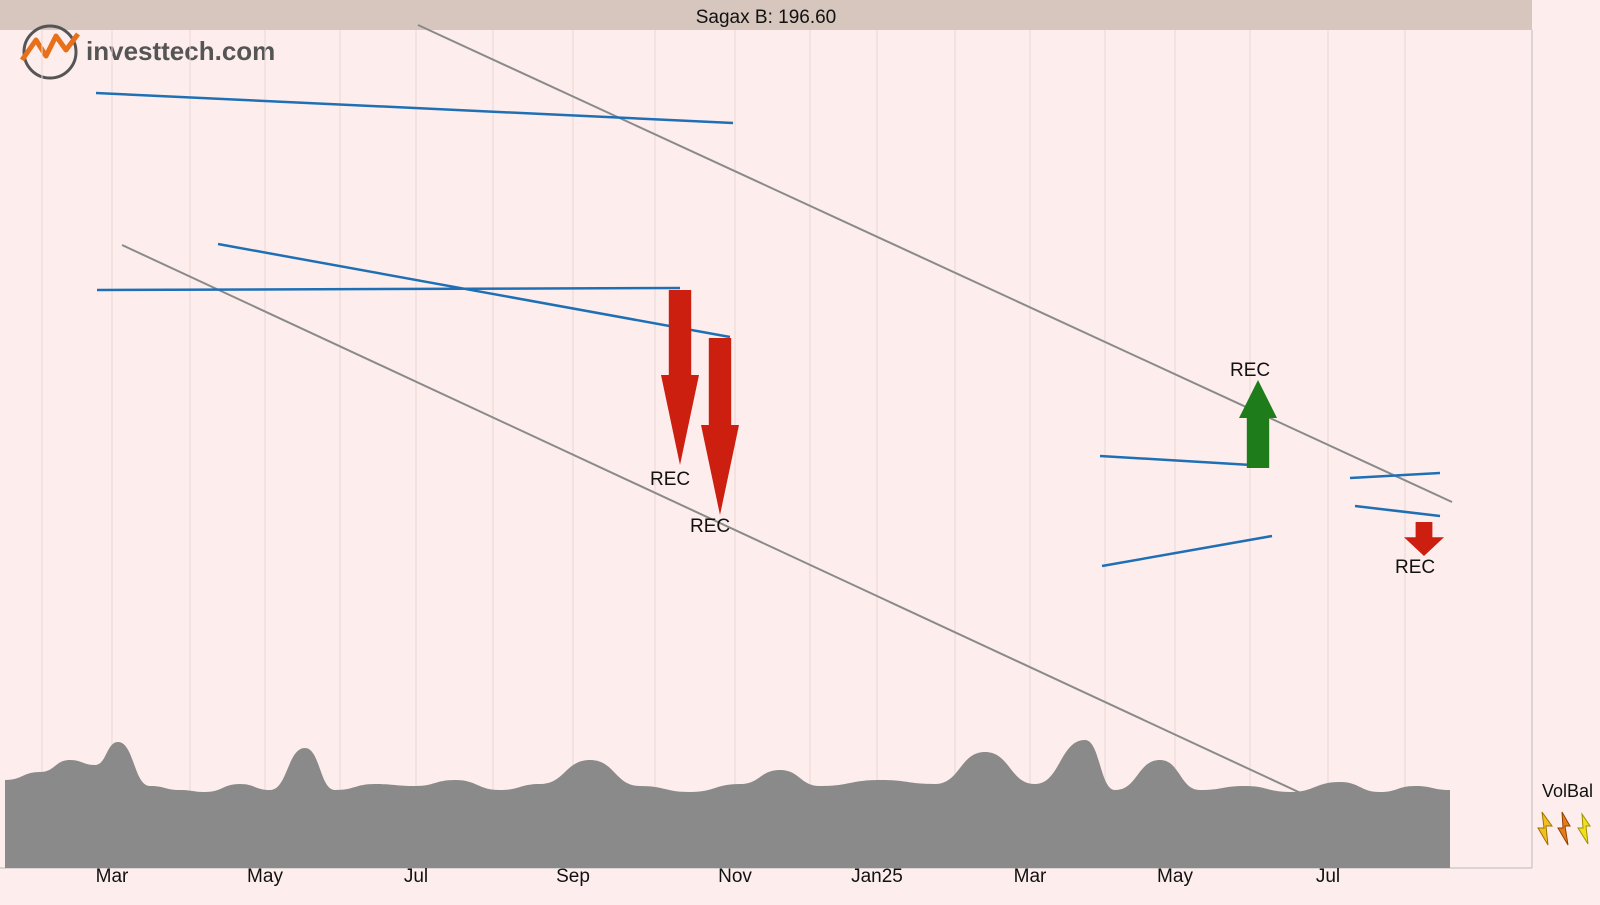 This screenshot has width=1600, height=905. I want to click on chart-title: Sagax B: 196.60, so click(766, 17).